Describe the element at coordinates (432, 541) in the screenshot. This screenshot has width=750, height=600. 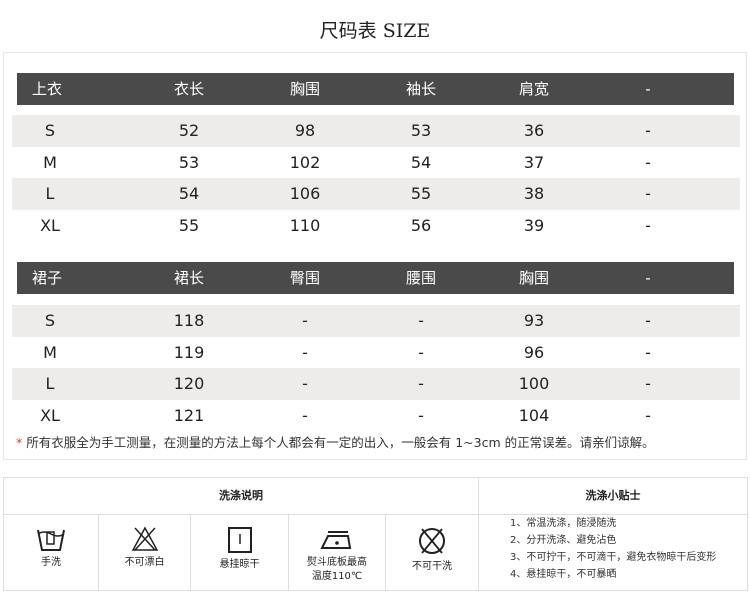
I see `no-dry-clean-icon` at that location.